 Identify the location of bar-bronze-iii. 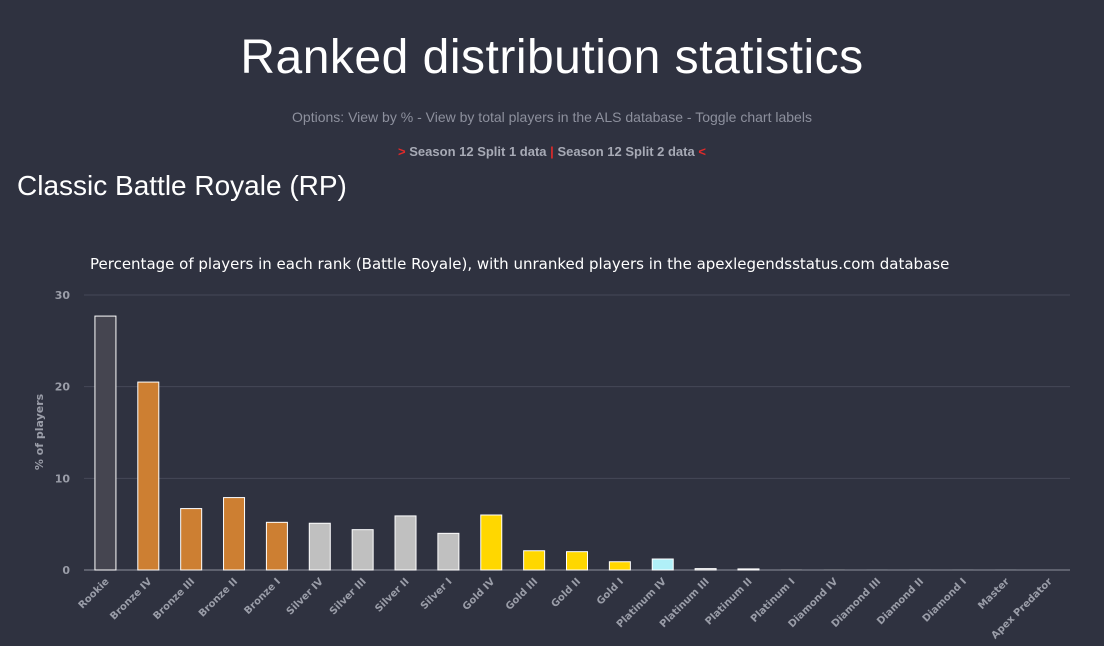
(191, 539).